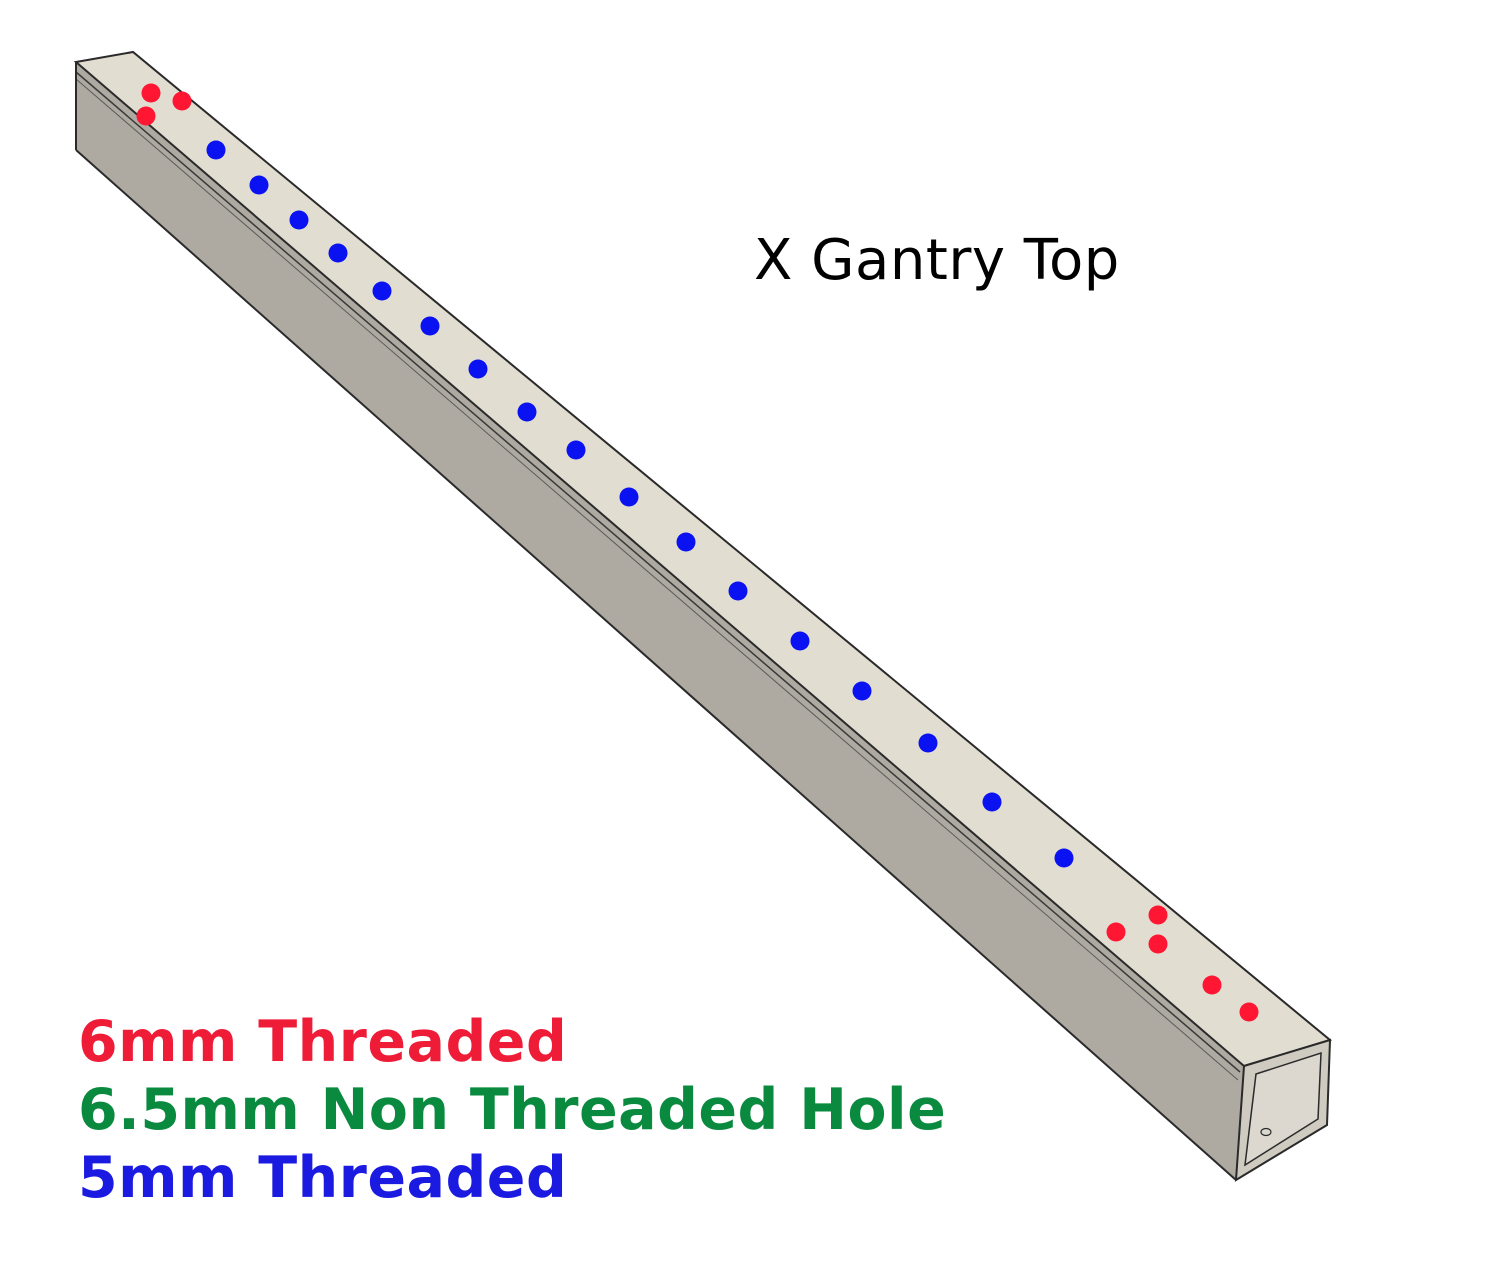  I want to click on legend-item-6-5mm-non-threaded: 6.5mm Non Threaded Hole, so click(512, 1110).